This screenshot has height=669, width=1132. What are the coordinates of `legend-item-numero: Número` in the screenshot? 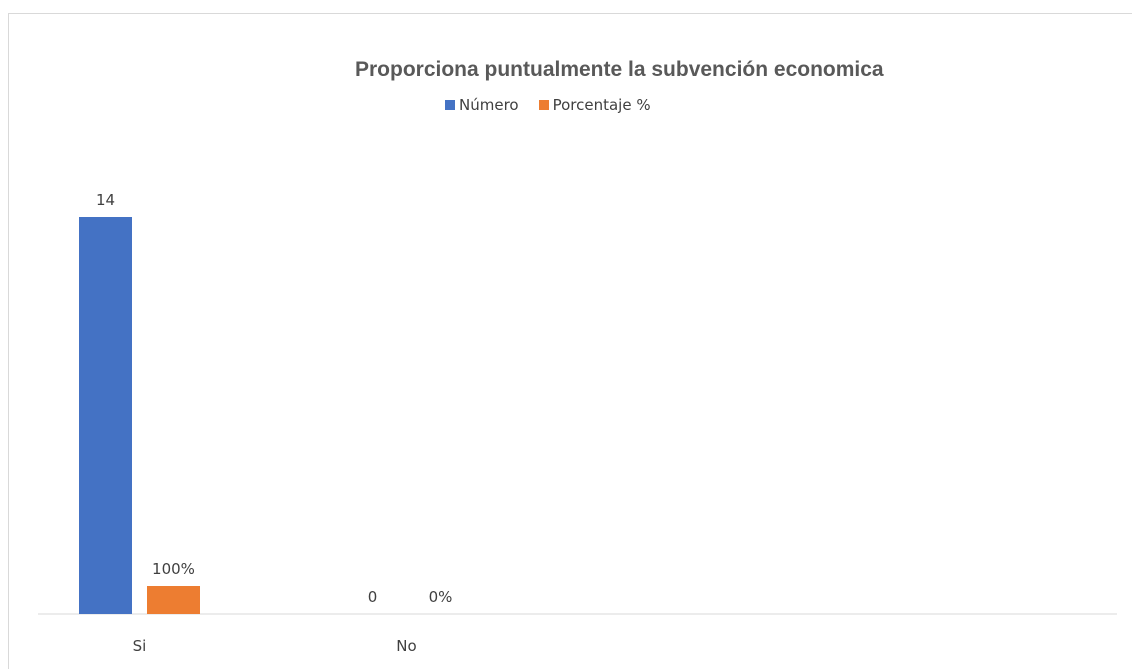 It's located at (482, 105).